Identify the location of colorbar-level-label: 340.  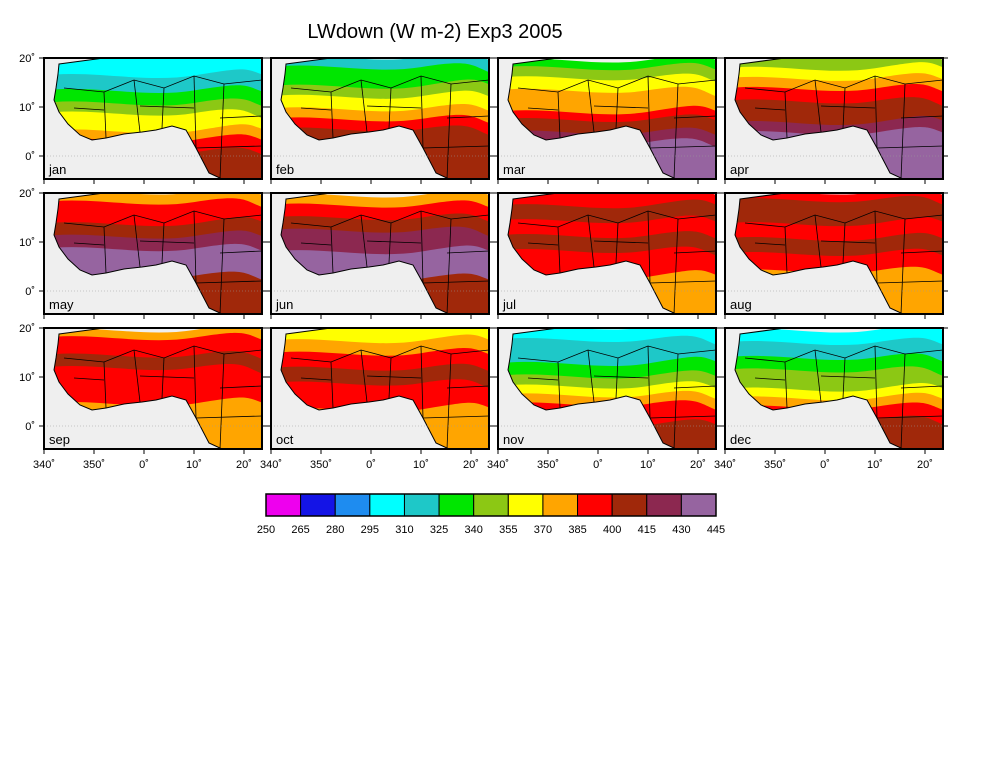
(474, 530).